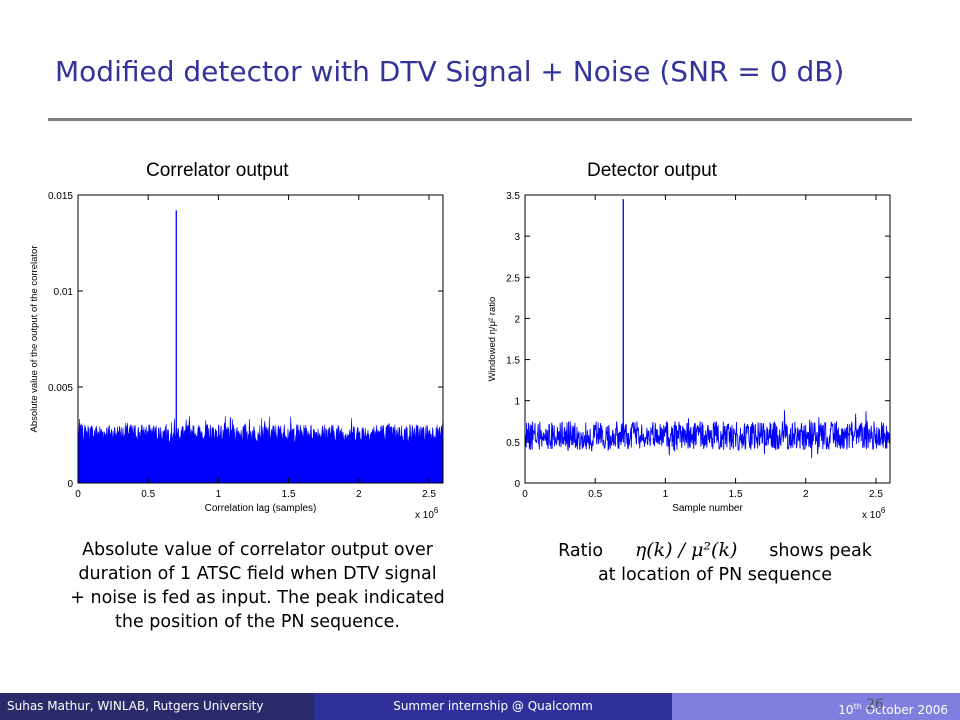 Image resolution: width=960 pixels, height=720 pixels. I want to click on ratio-formula: η(k) / μ²(k), so click(686, 550).